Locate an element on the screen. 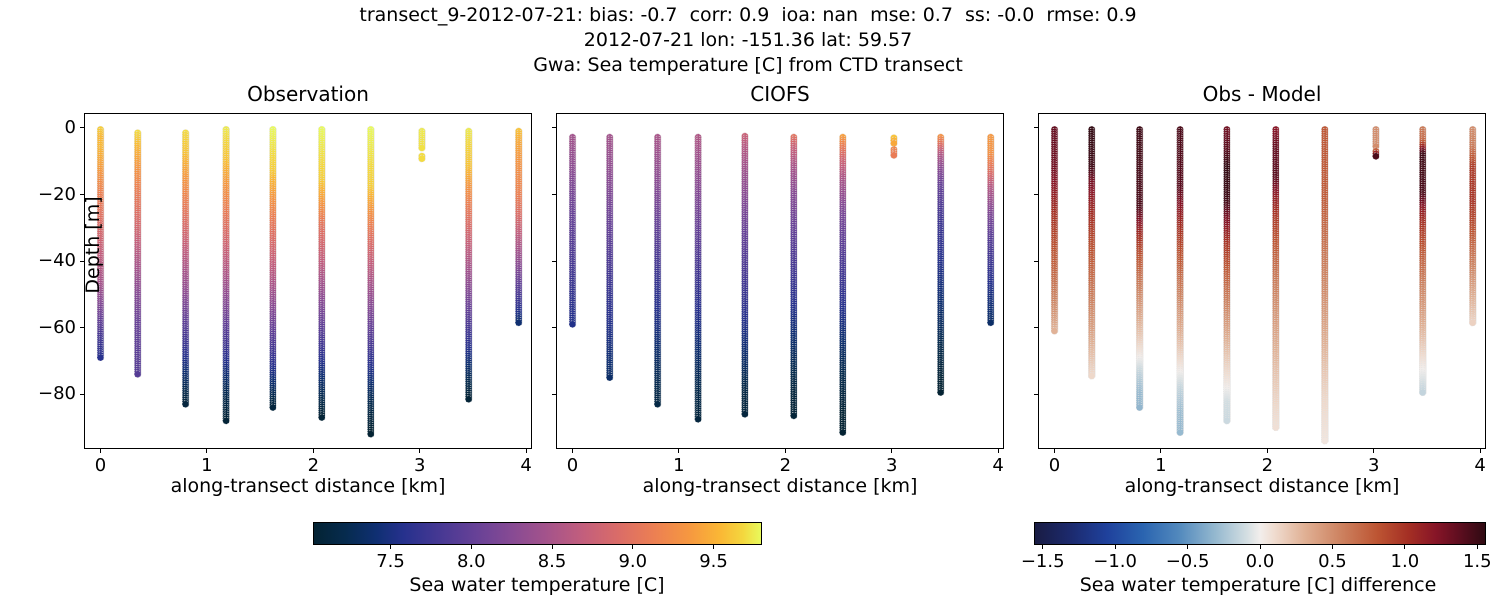 Image resolution: width=1500 pixels, height=600 pixels. y-tick-label: −40 is located at coordinates (57, 261).